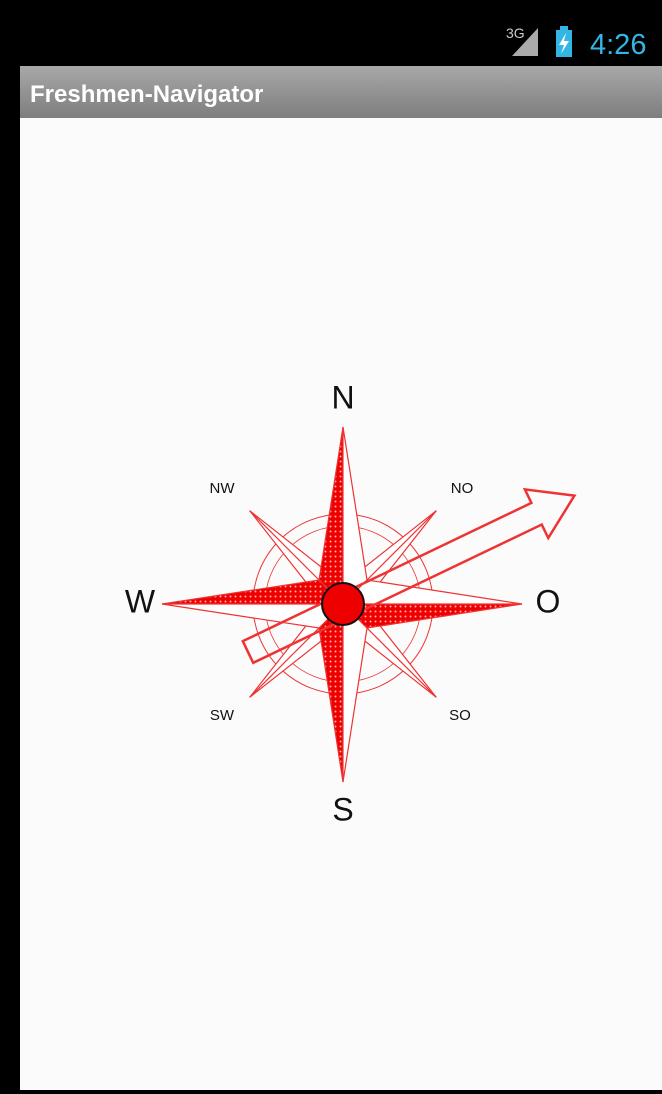 The height and width of the screenshot is (1094, 662). I want to click on status-bar, so click(331, 33).